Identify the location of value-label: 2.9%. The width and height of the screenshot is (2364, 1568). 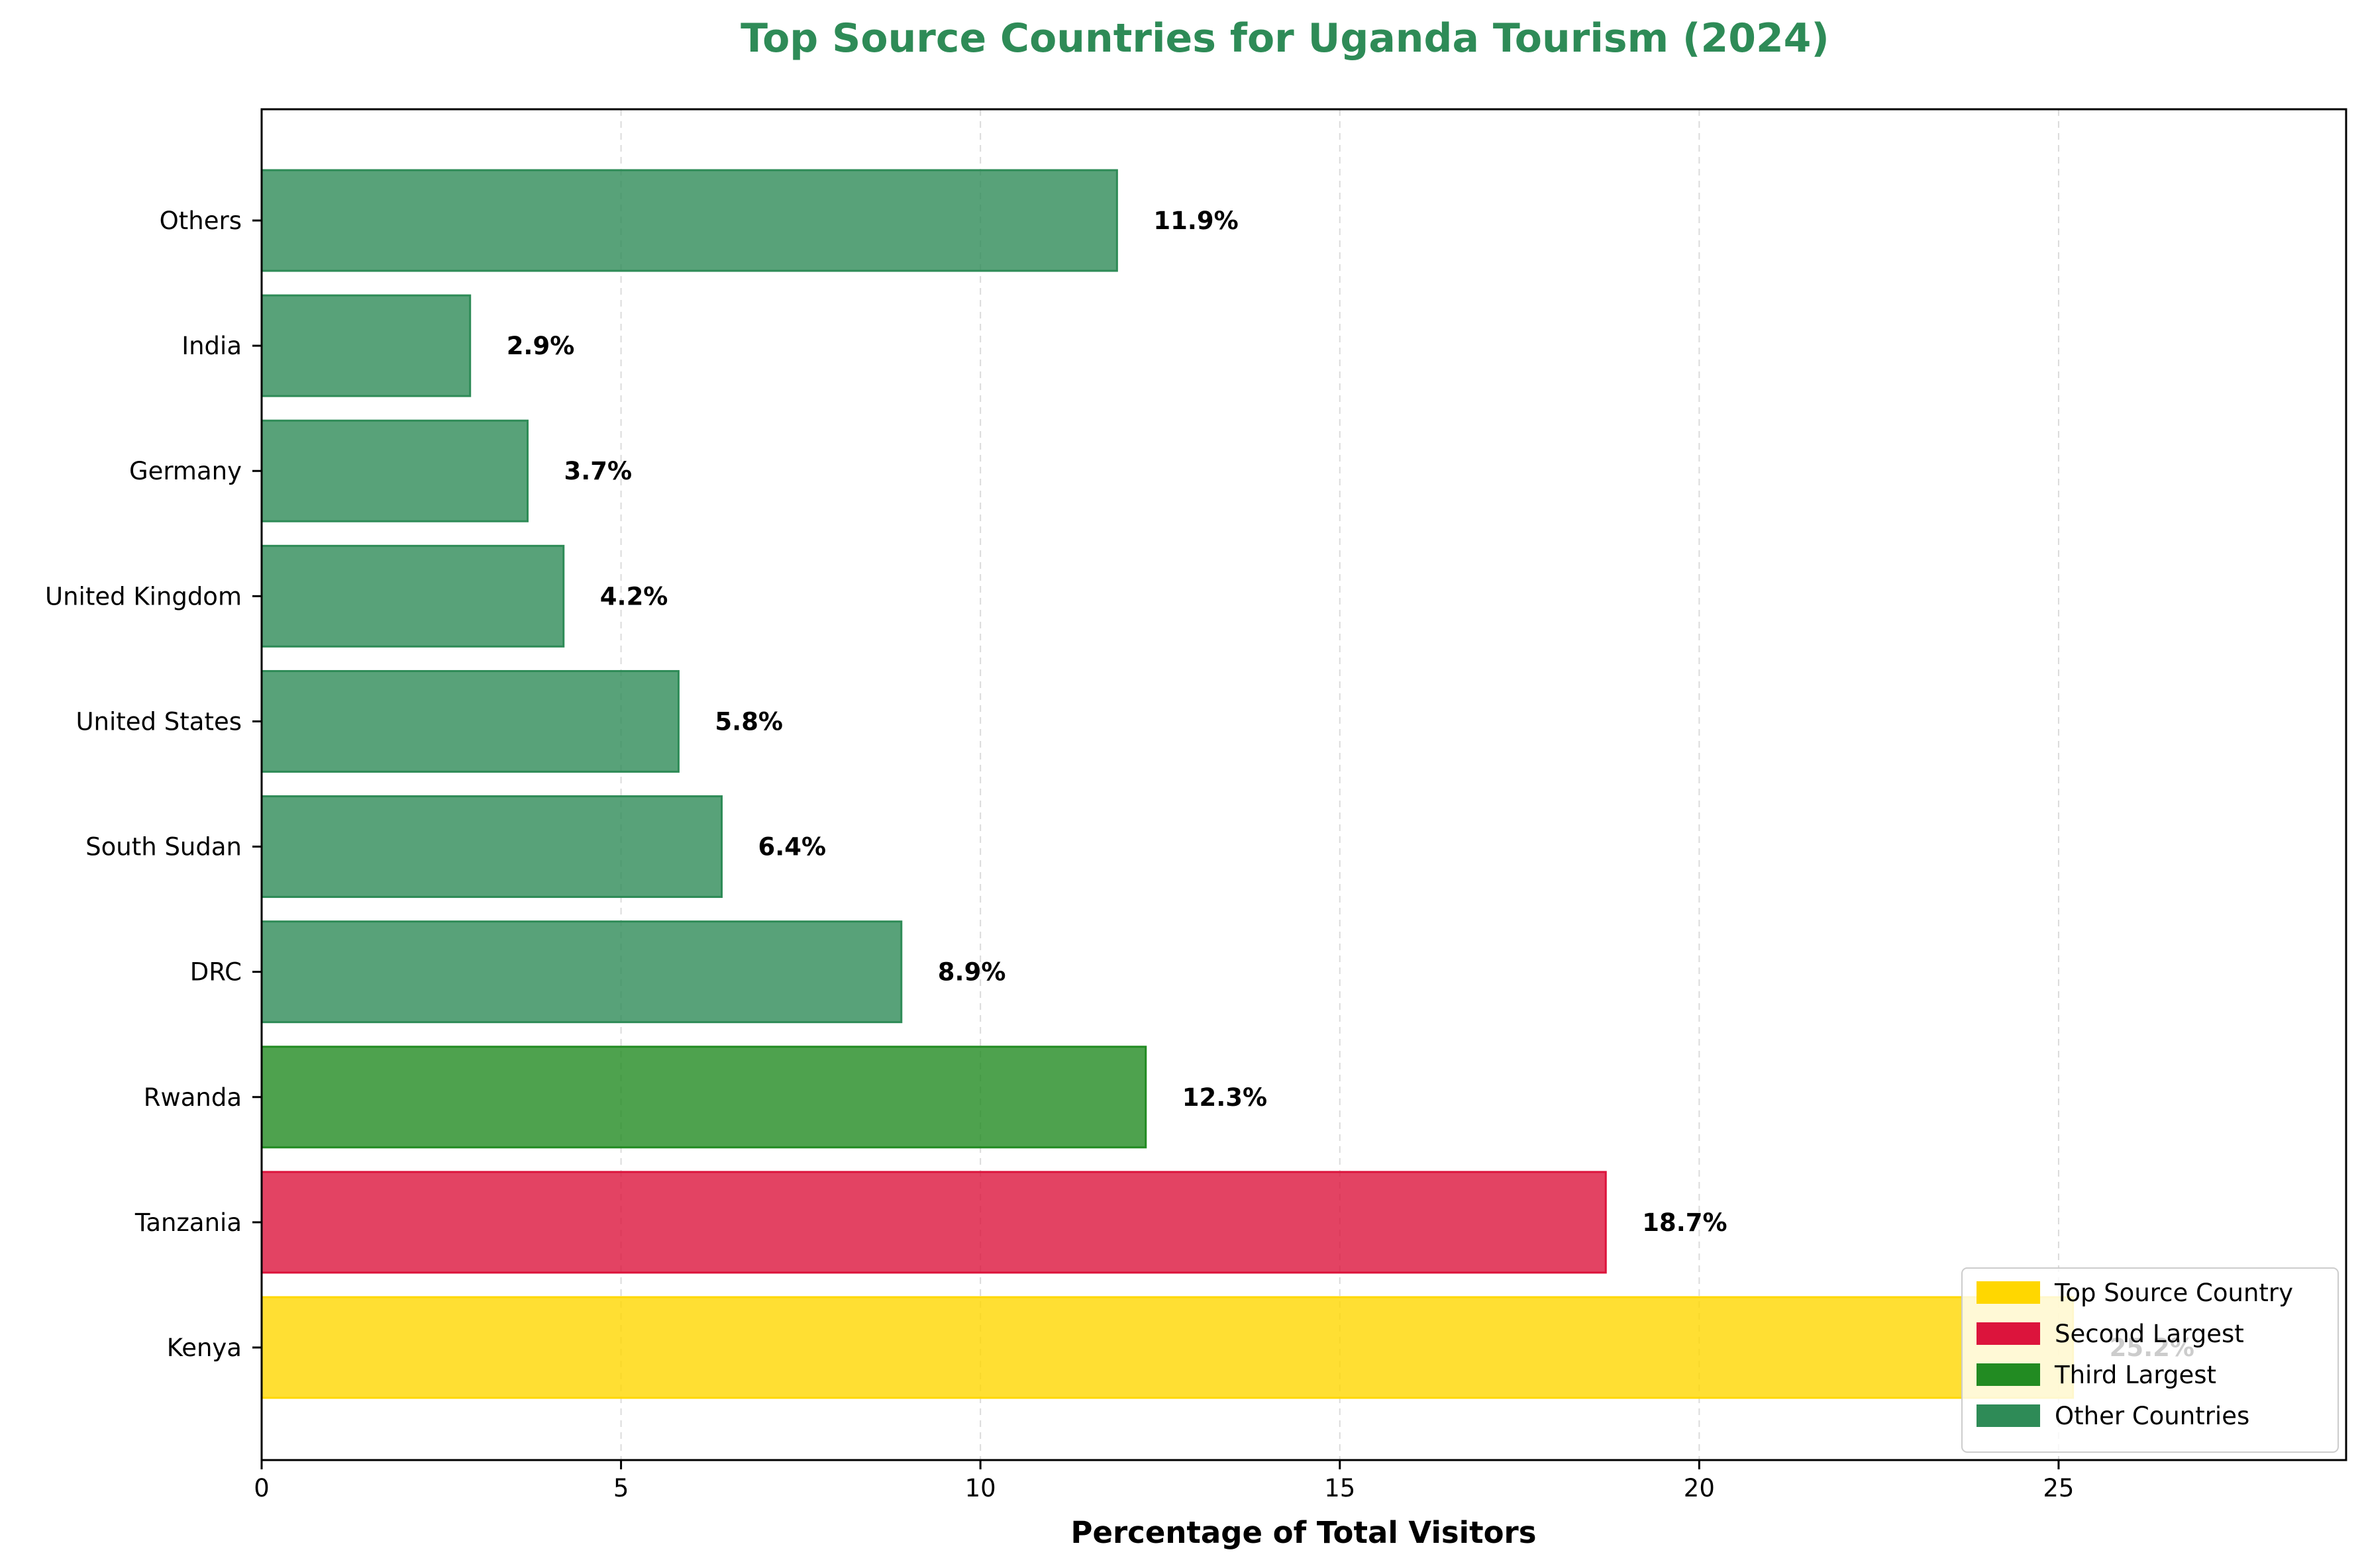
(541, 346).